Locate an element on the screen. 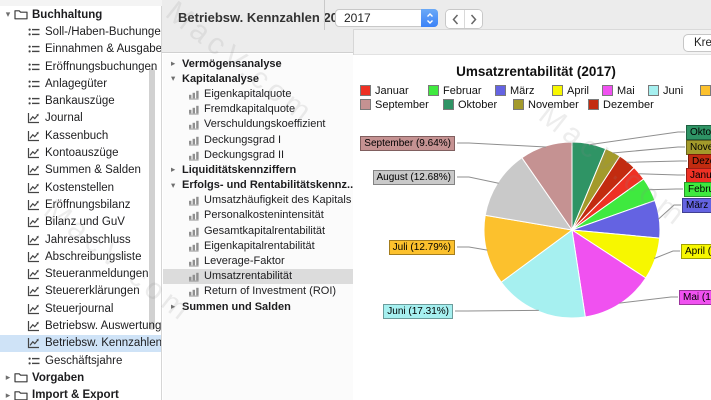  sidebar-item-soll-haben-buchungen: Soll-/Haben-Buchungen is located at coordinates (80, 31).